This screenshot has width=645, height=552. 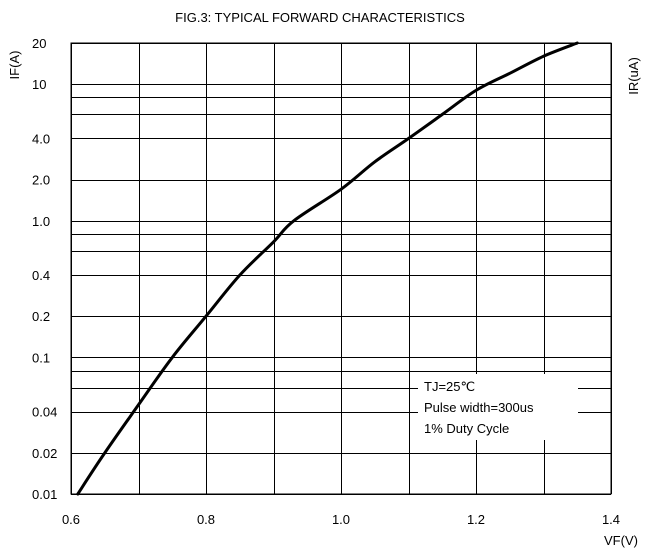 What do you see at coordinates (44, 494) in the screenshot?
I see `y-tick-label: 0.01` at bounding box center [44, 494].